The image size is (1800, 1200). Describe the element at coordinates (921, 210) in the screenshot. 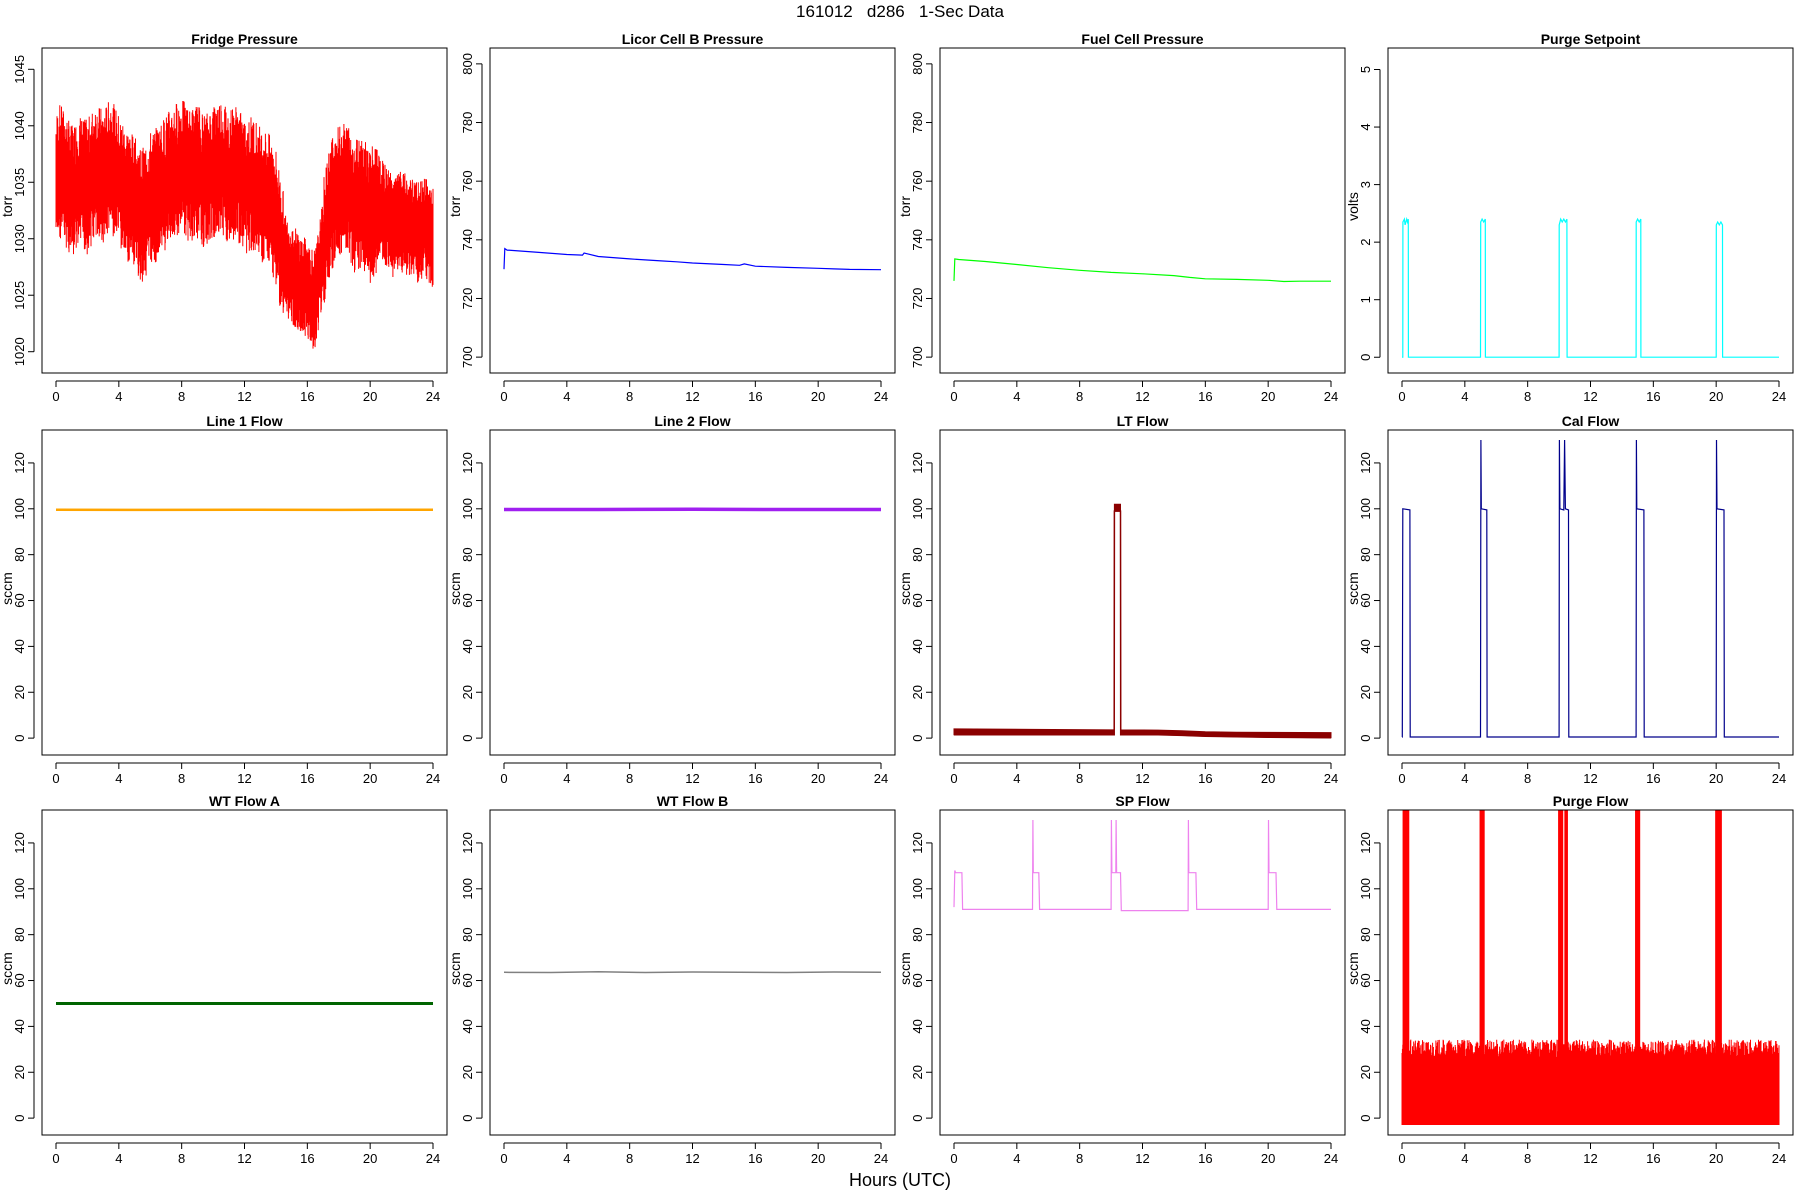

I see `y-axis: 700 720 740 760 780 800` at that location.